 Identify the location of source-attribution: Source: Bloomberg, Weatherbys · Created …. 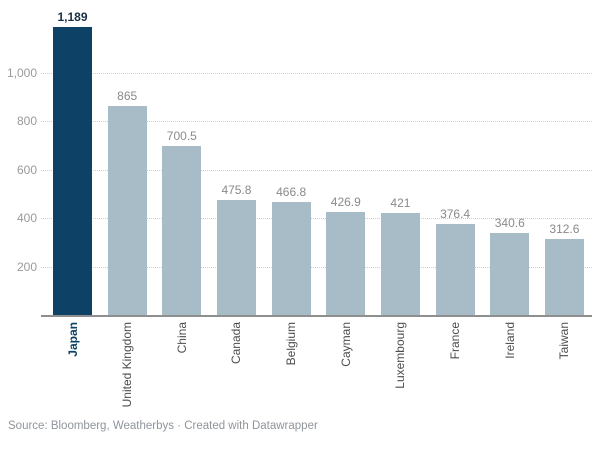
(163, 426).